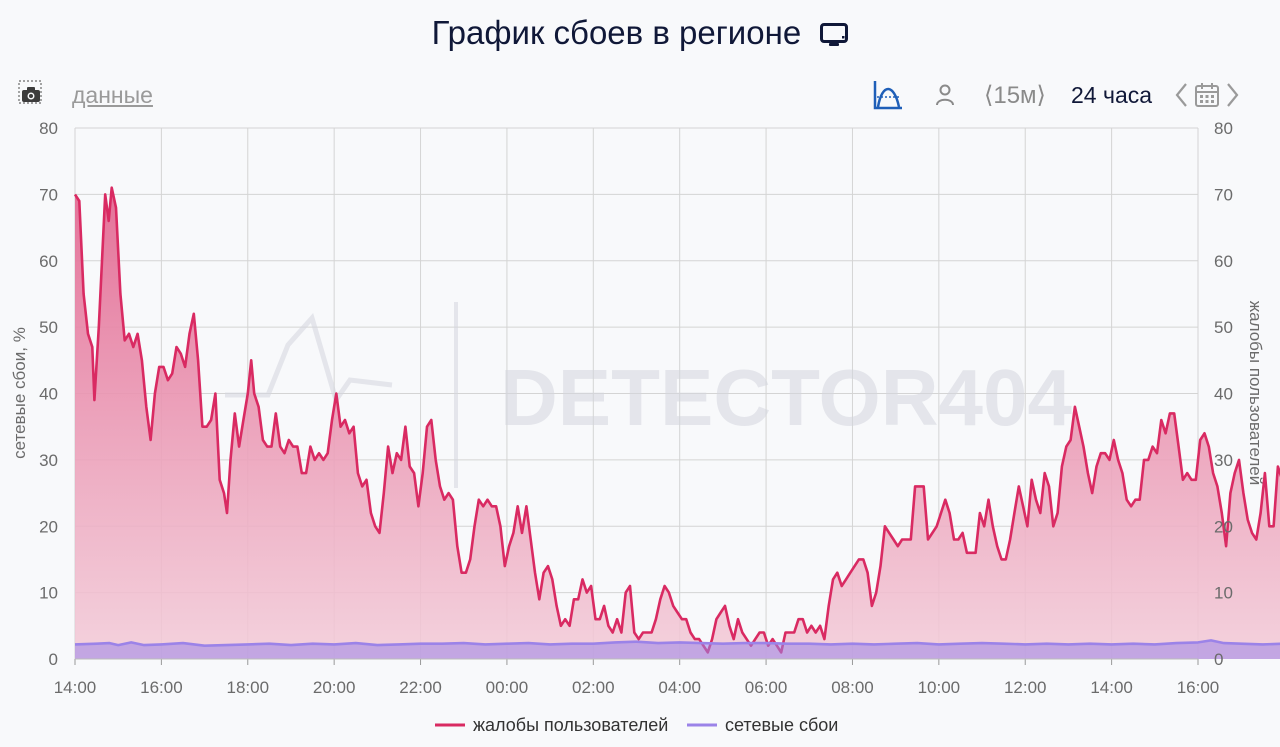 This screenshot has width=1280, height=747. Describe the element at coordinates (781, 725) in the screenshot. I see `legend-label-outages: сетевые сбои` at that location.